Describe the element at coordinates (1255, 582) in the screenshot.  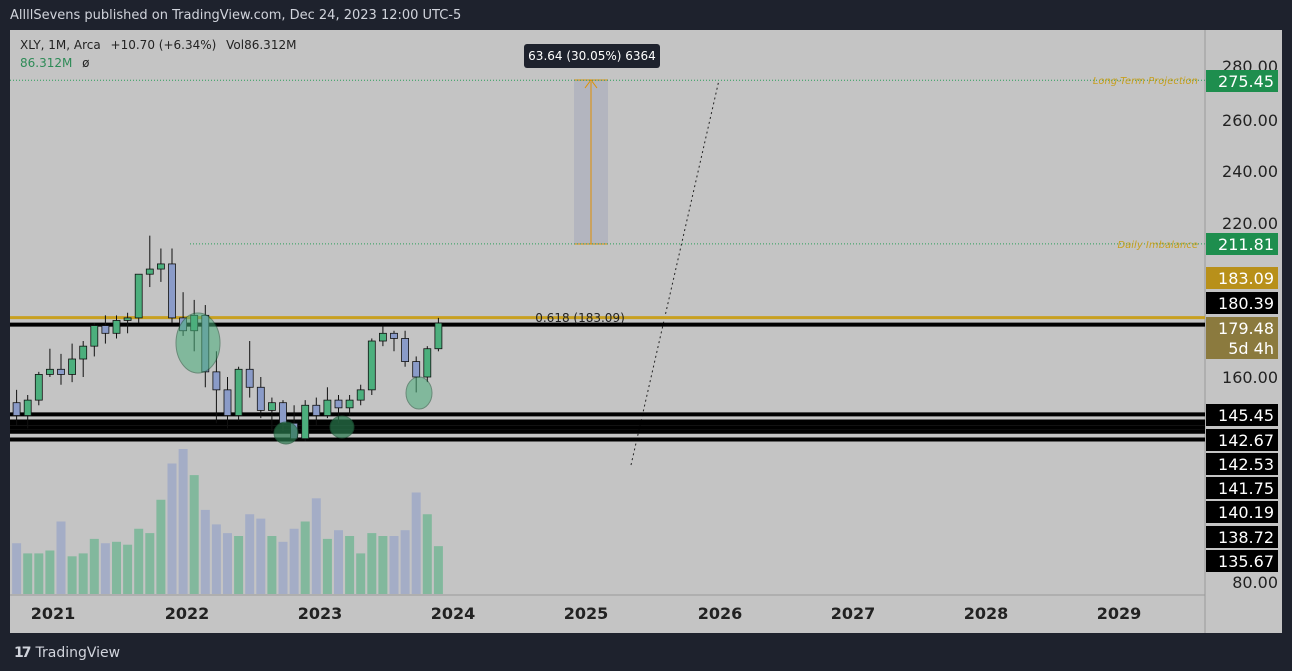
I see `price-tick: 80.00` at that location.